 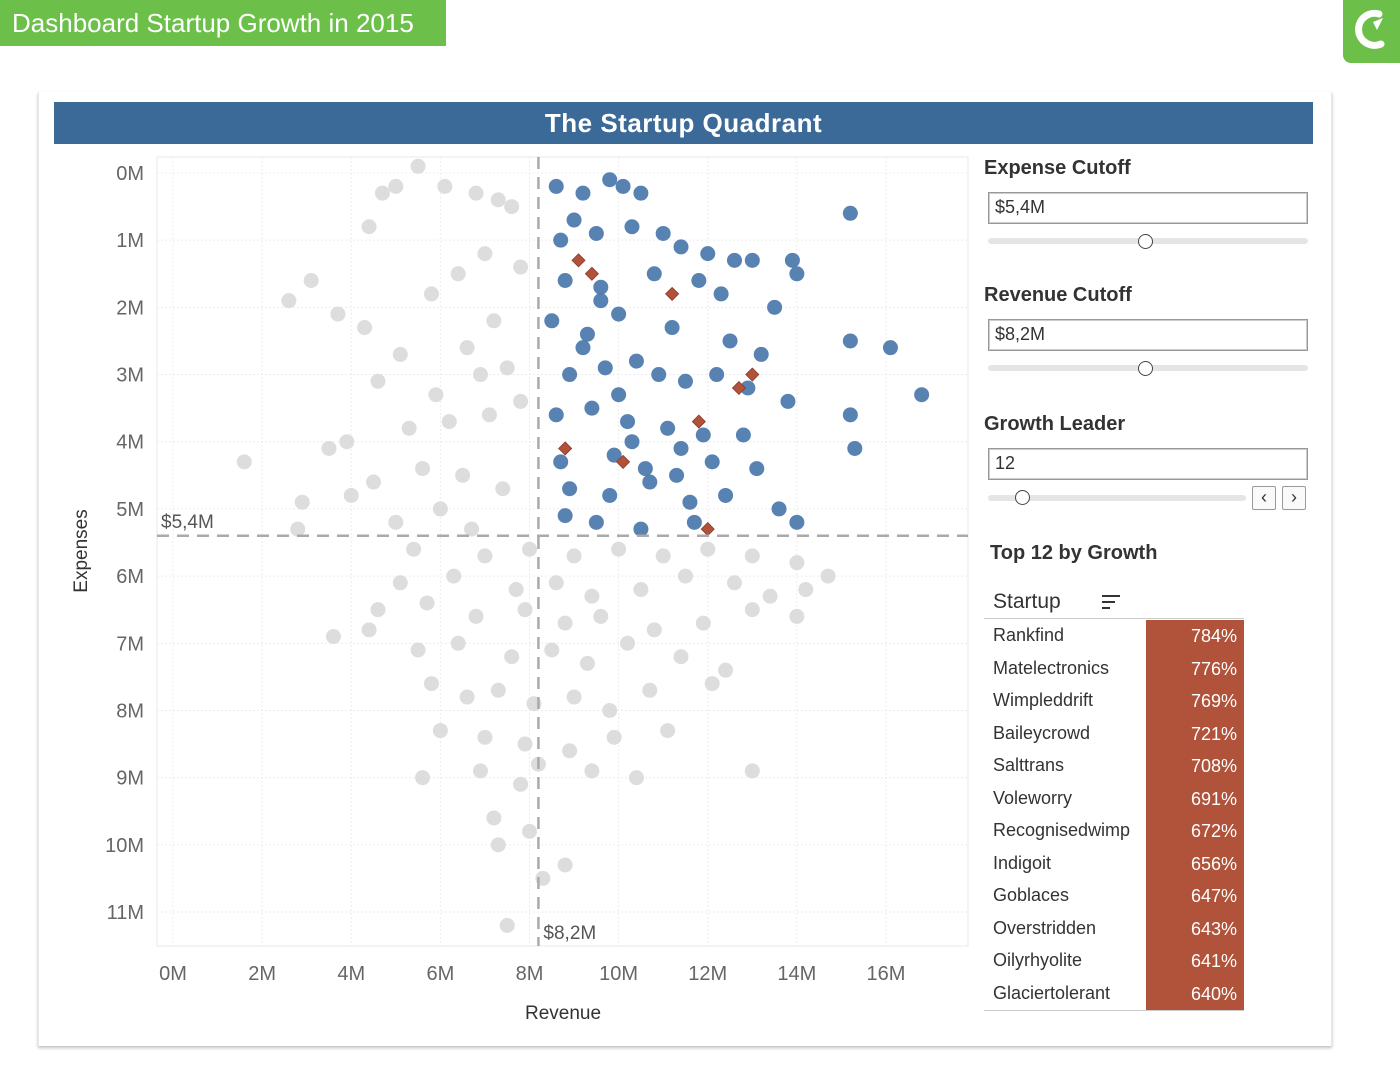 I want to click on startup-name: Voleworry, so click(x=1033, y=797).